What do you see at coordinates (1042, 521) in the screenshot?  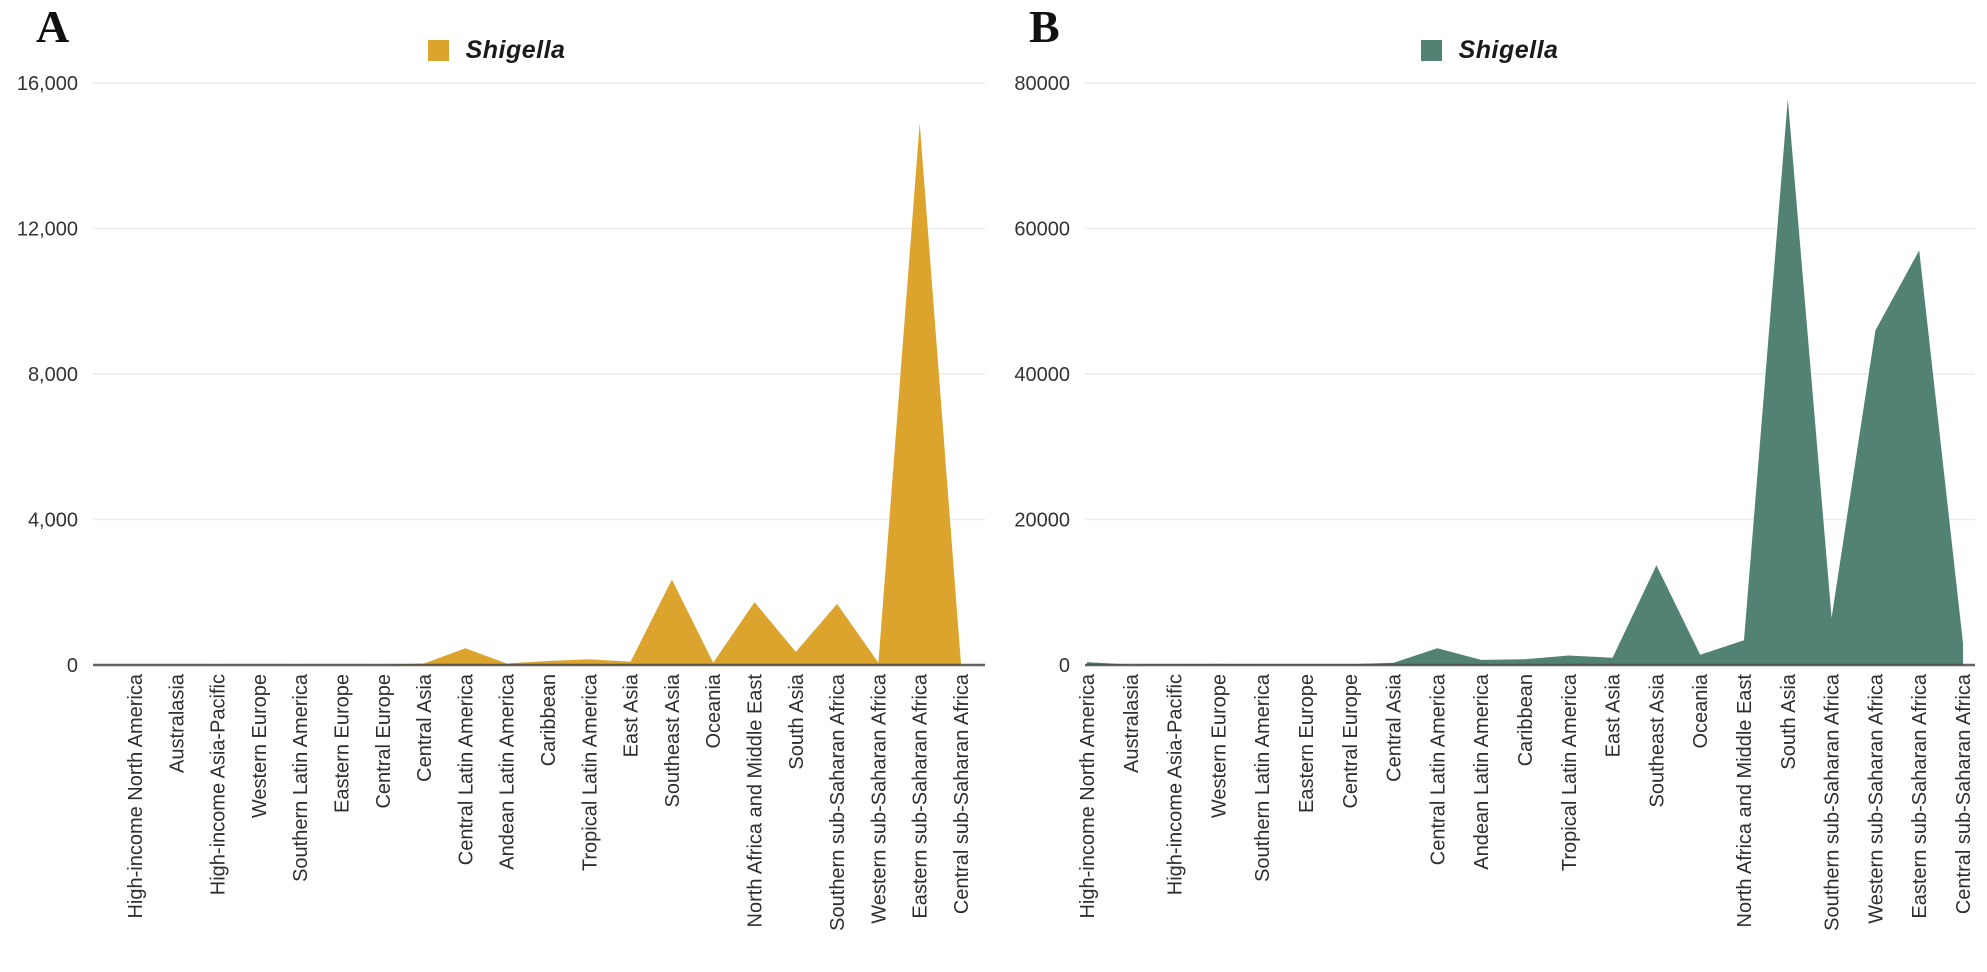 I see `y-tick-label: 20000` at bounding box center [1042, 521].